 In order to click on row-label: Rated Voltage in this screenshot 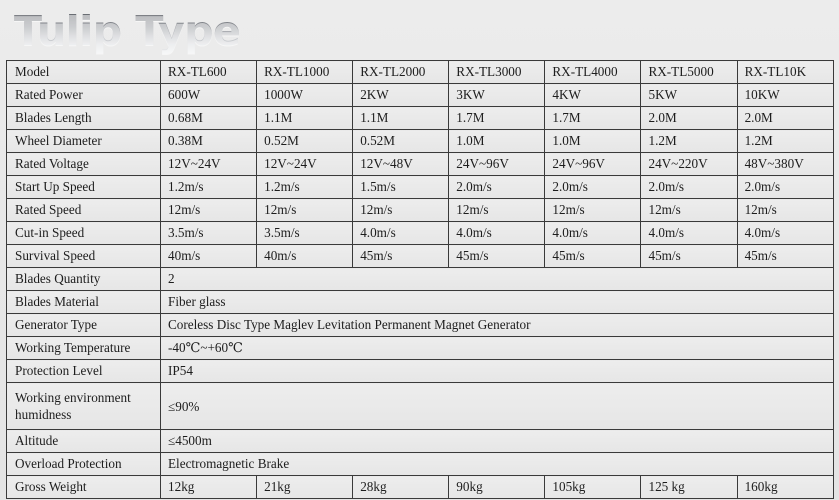, I will do `click(83, 164)`.